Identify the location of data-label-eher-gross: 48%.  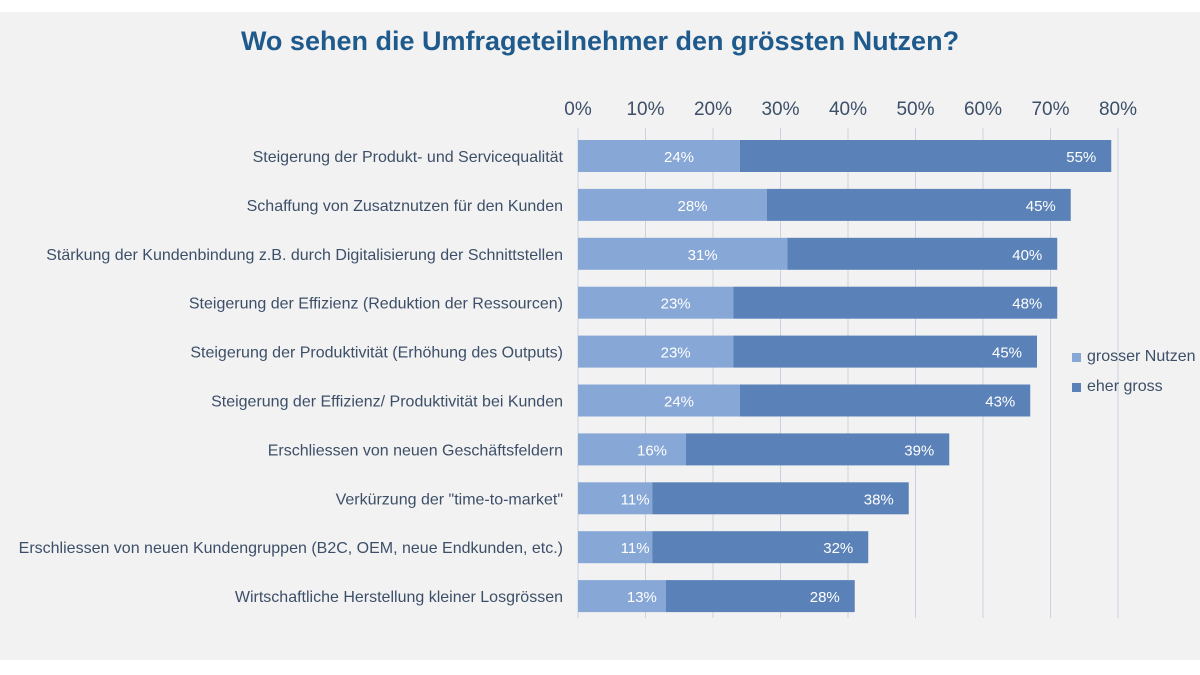
(1027, 304).